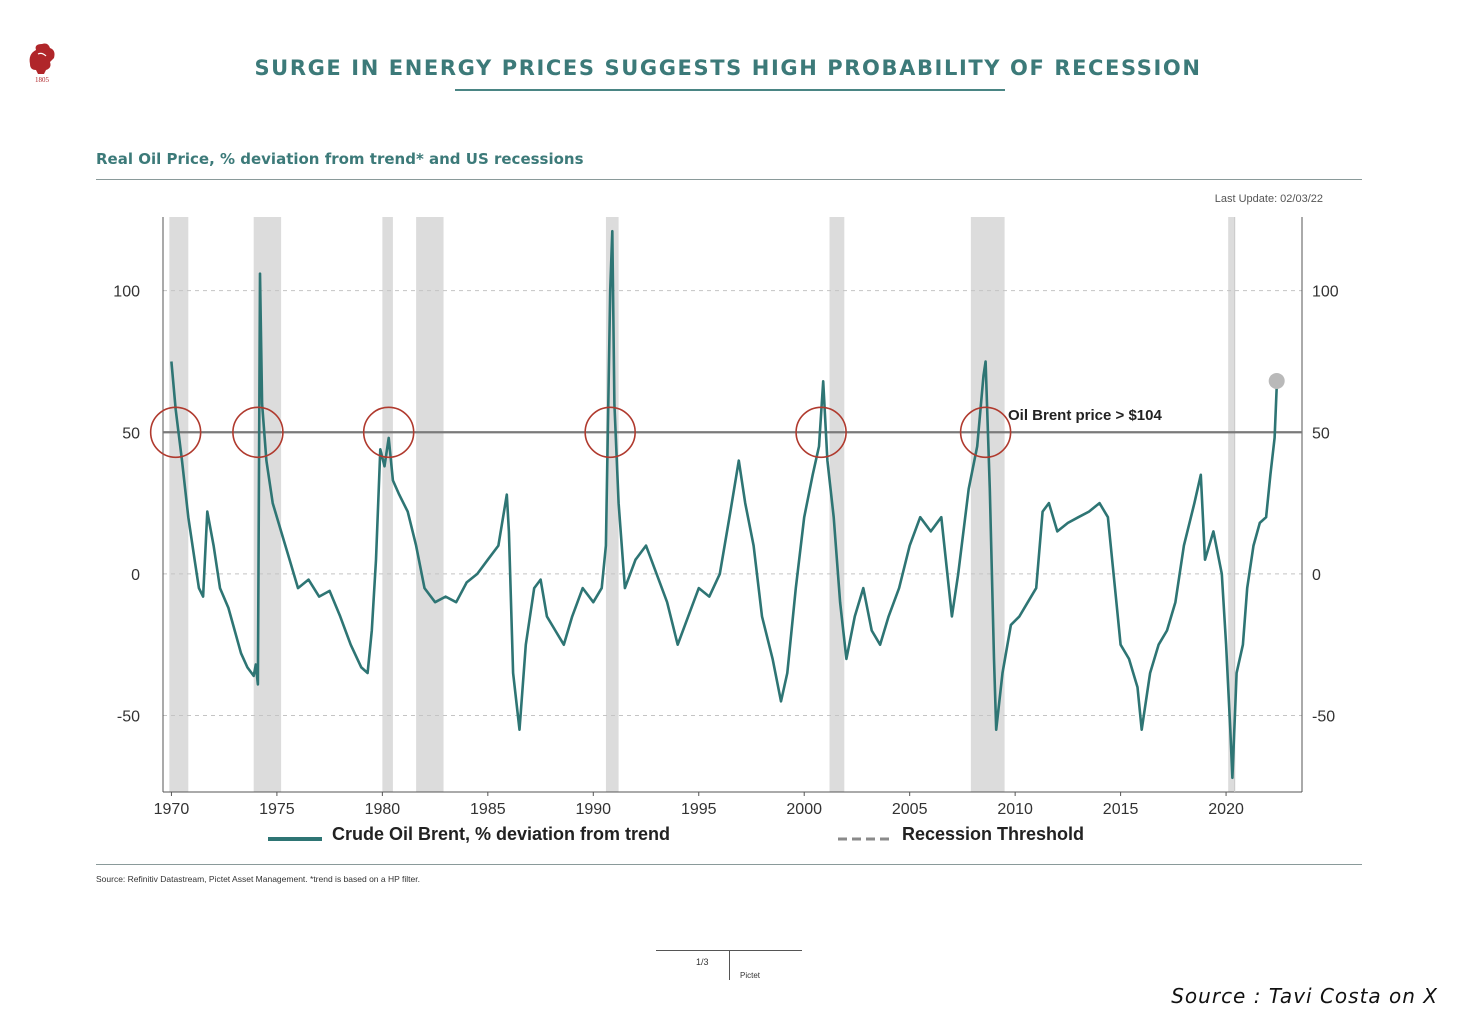 The height and width of the screenshot is (1029, 1460). What do you see at coordinates (1323, 717) in the screenshot?
I see `y-tick-right--50: -50` at bounding box center [1323, 717].